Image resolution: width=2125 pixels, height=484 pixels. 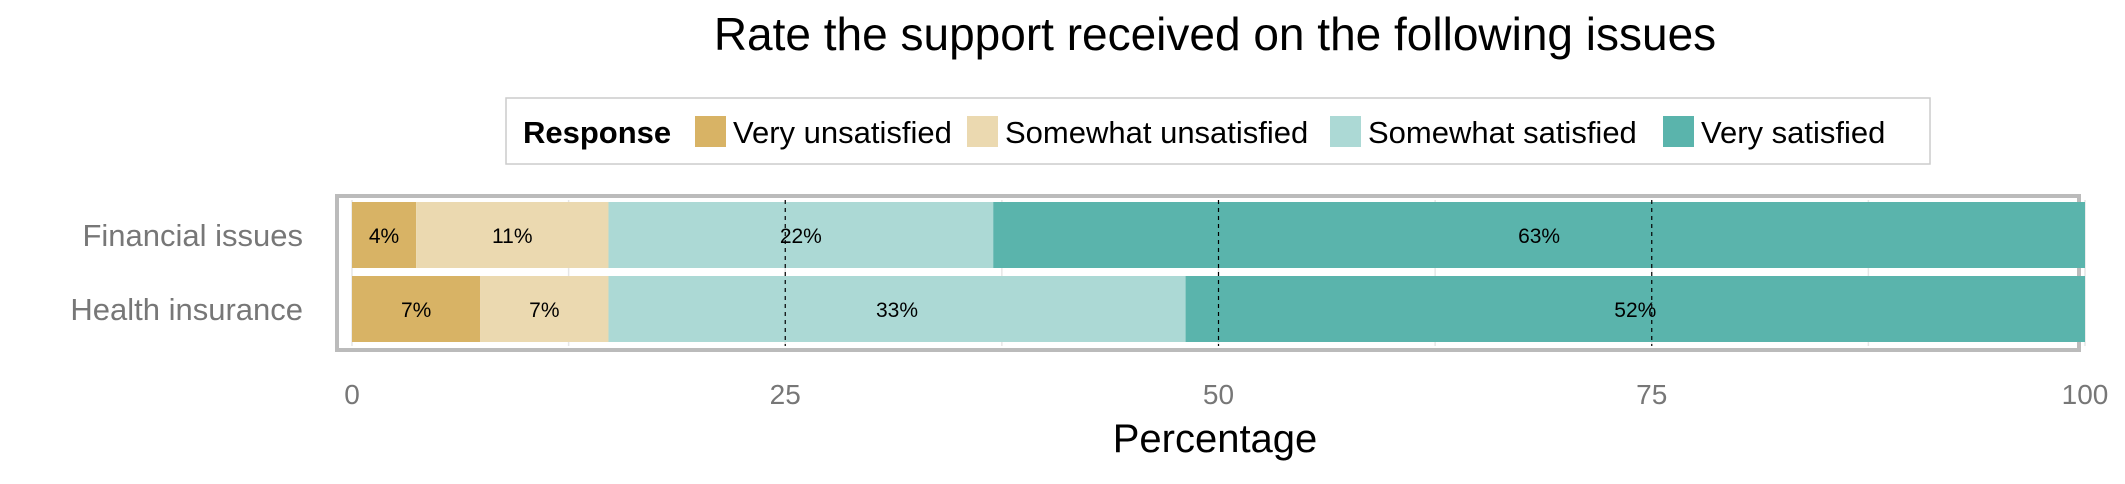 What do you see at coordinates (842, 132) in the screenshot?
I see `legend-label: Very unsatisfied` at bounding box center [842, 132].